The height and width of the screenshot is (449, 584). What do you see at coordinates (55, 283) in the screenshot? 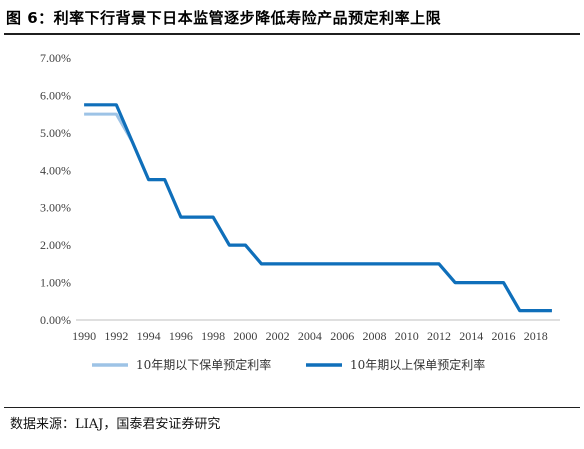
I see `y-tick-label: 1.00%` at bounding box center [55, 283].